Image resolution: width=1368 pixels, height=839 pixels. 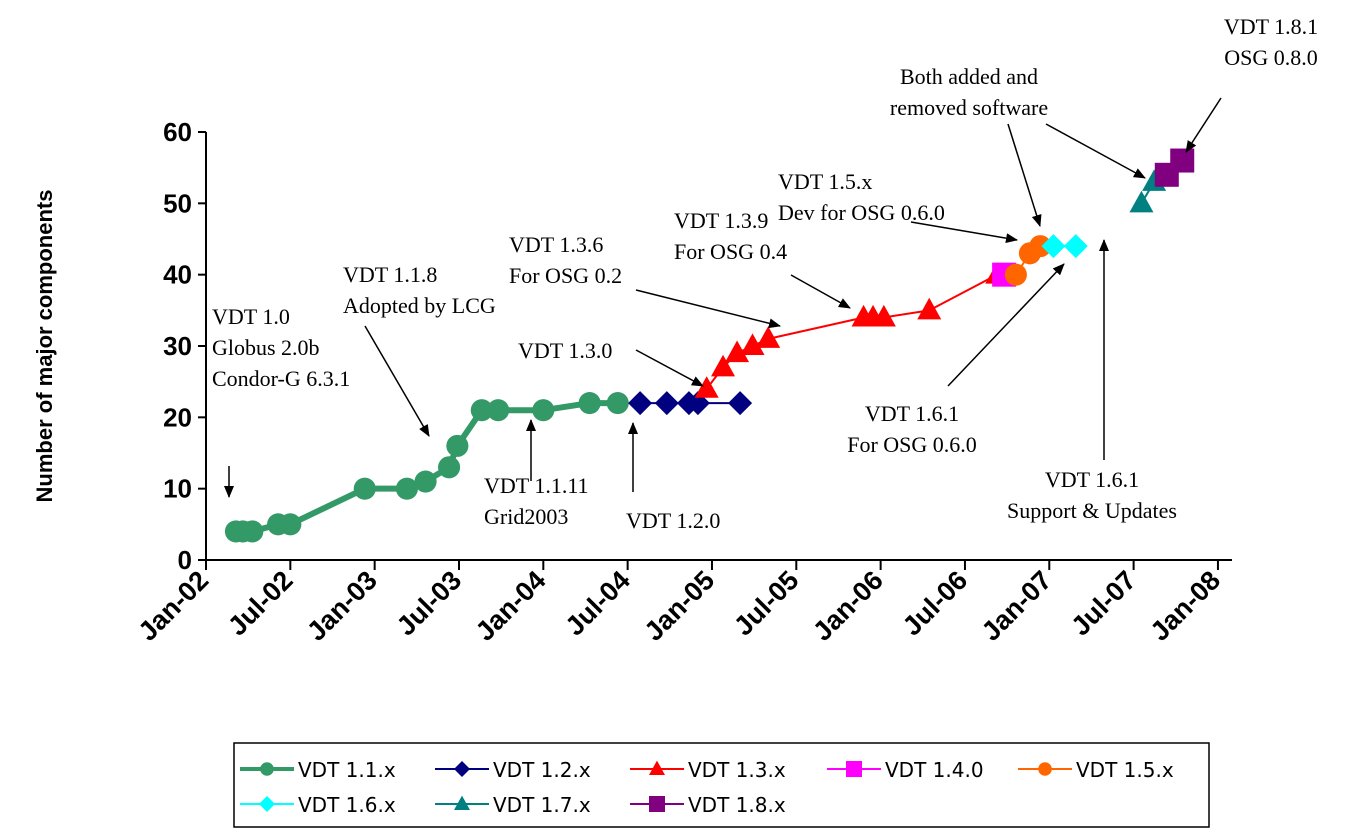 I want to click on y-tick-label: 20, so click(x=177, y=417).